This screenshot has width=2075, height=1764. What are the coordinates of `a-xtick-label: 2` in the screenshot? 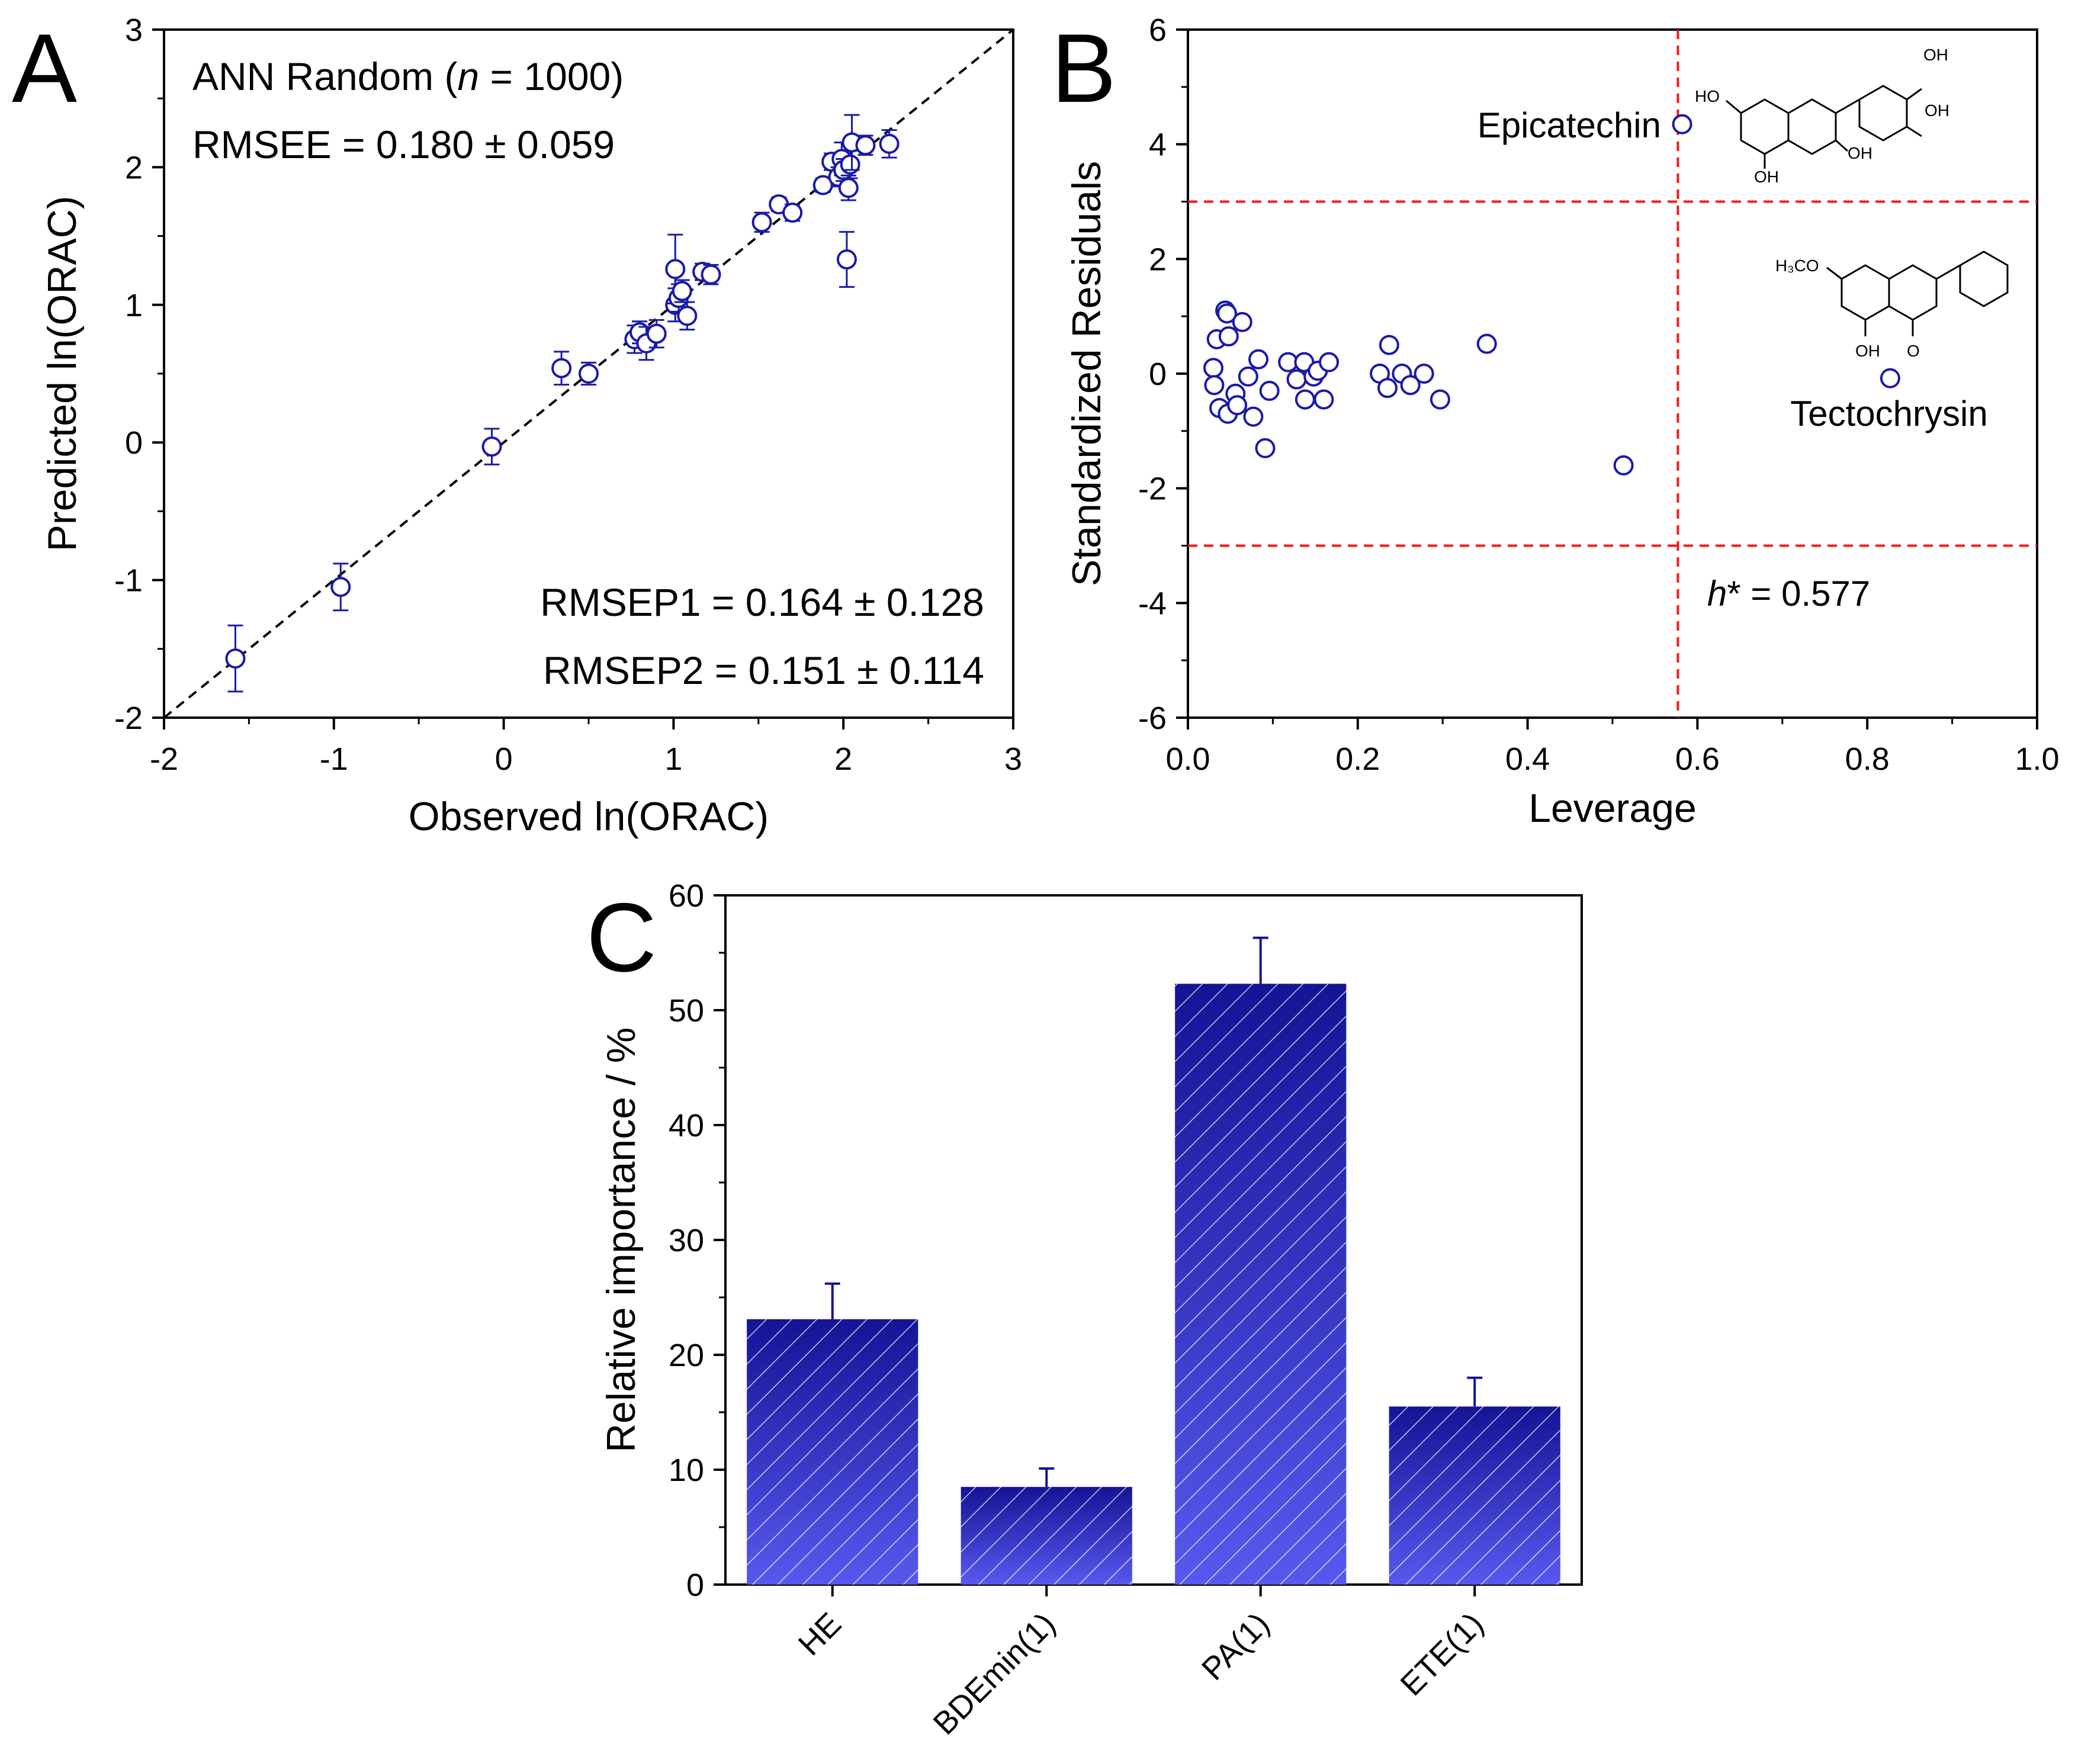 It's located at (843, 759).